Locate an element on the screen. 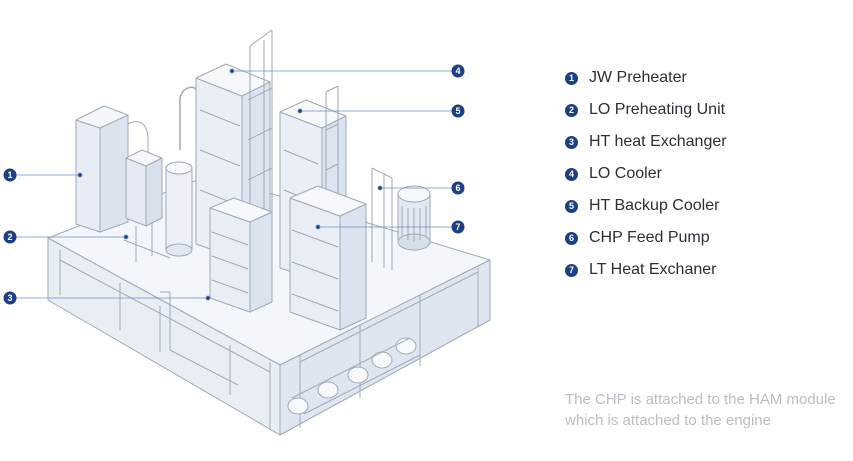  legend-label: HT Backup Cooler is located at coordinates (654, 205).